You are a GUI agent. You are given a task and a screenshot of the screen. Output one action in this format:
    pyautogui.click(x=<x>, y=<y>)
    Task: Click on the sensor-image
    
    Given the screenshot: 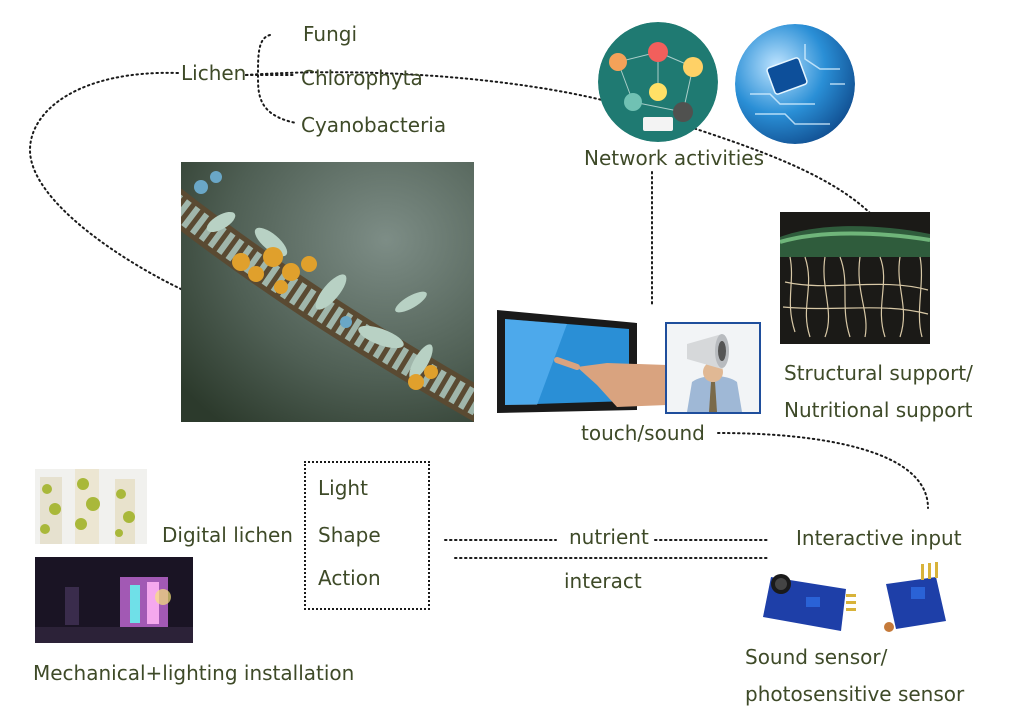 What is the action you would take?
    pyautogui.click(x=856, y=600)
    